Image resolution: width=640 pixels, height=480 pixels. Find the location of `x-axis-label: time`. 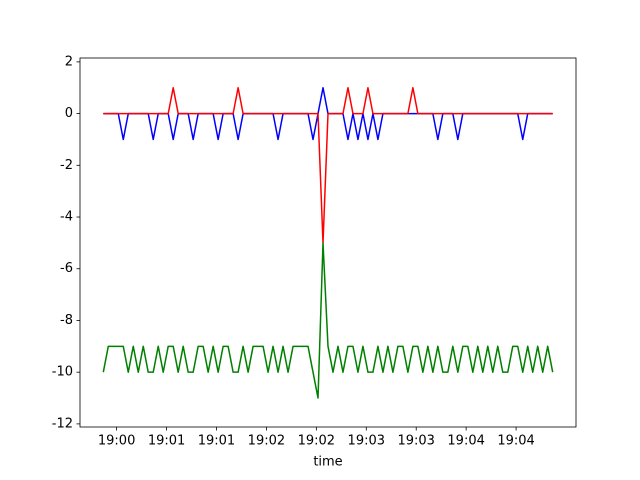

x-axis-label: time is located at coordinates (327, 462).